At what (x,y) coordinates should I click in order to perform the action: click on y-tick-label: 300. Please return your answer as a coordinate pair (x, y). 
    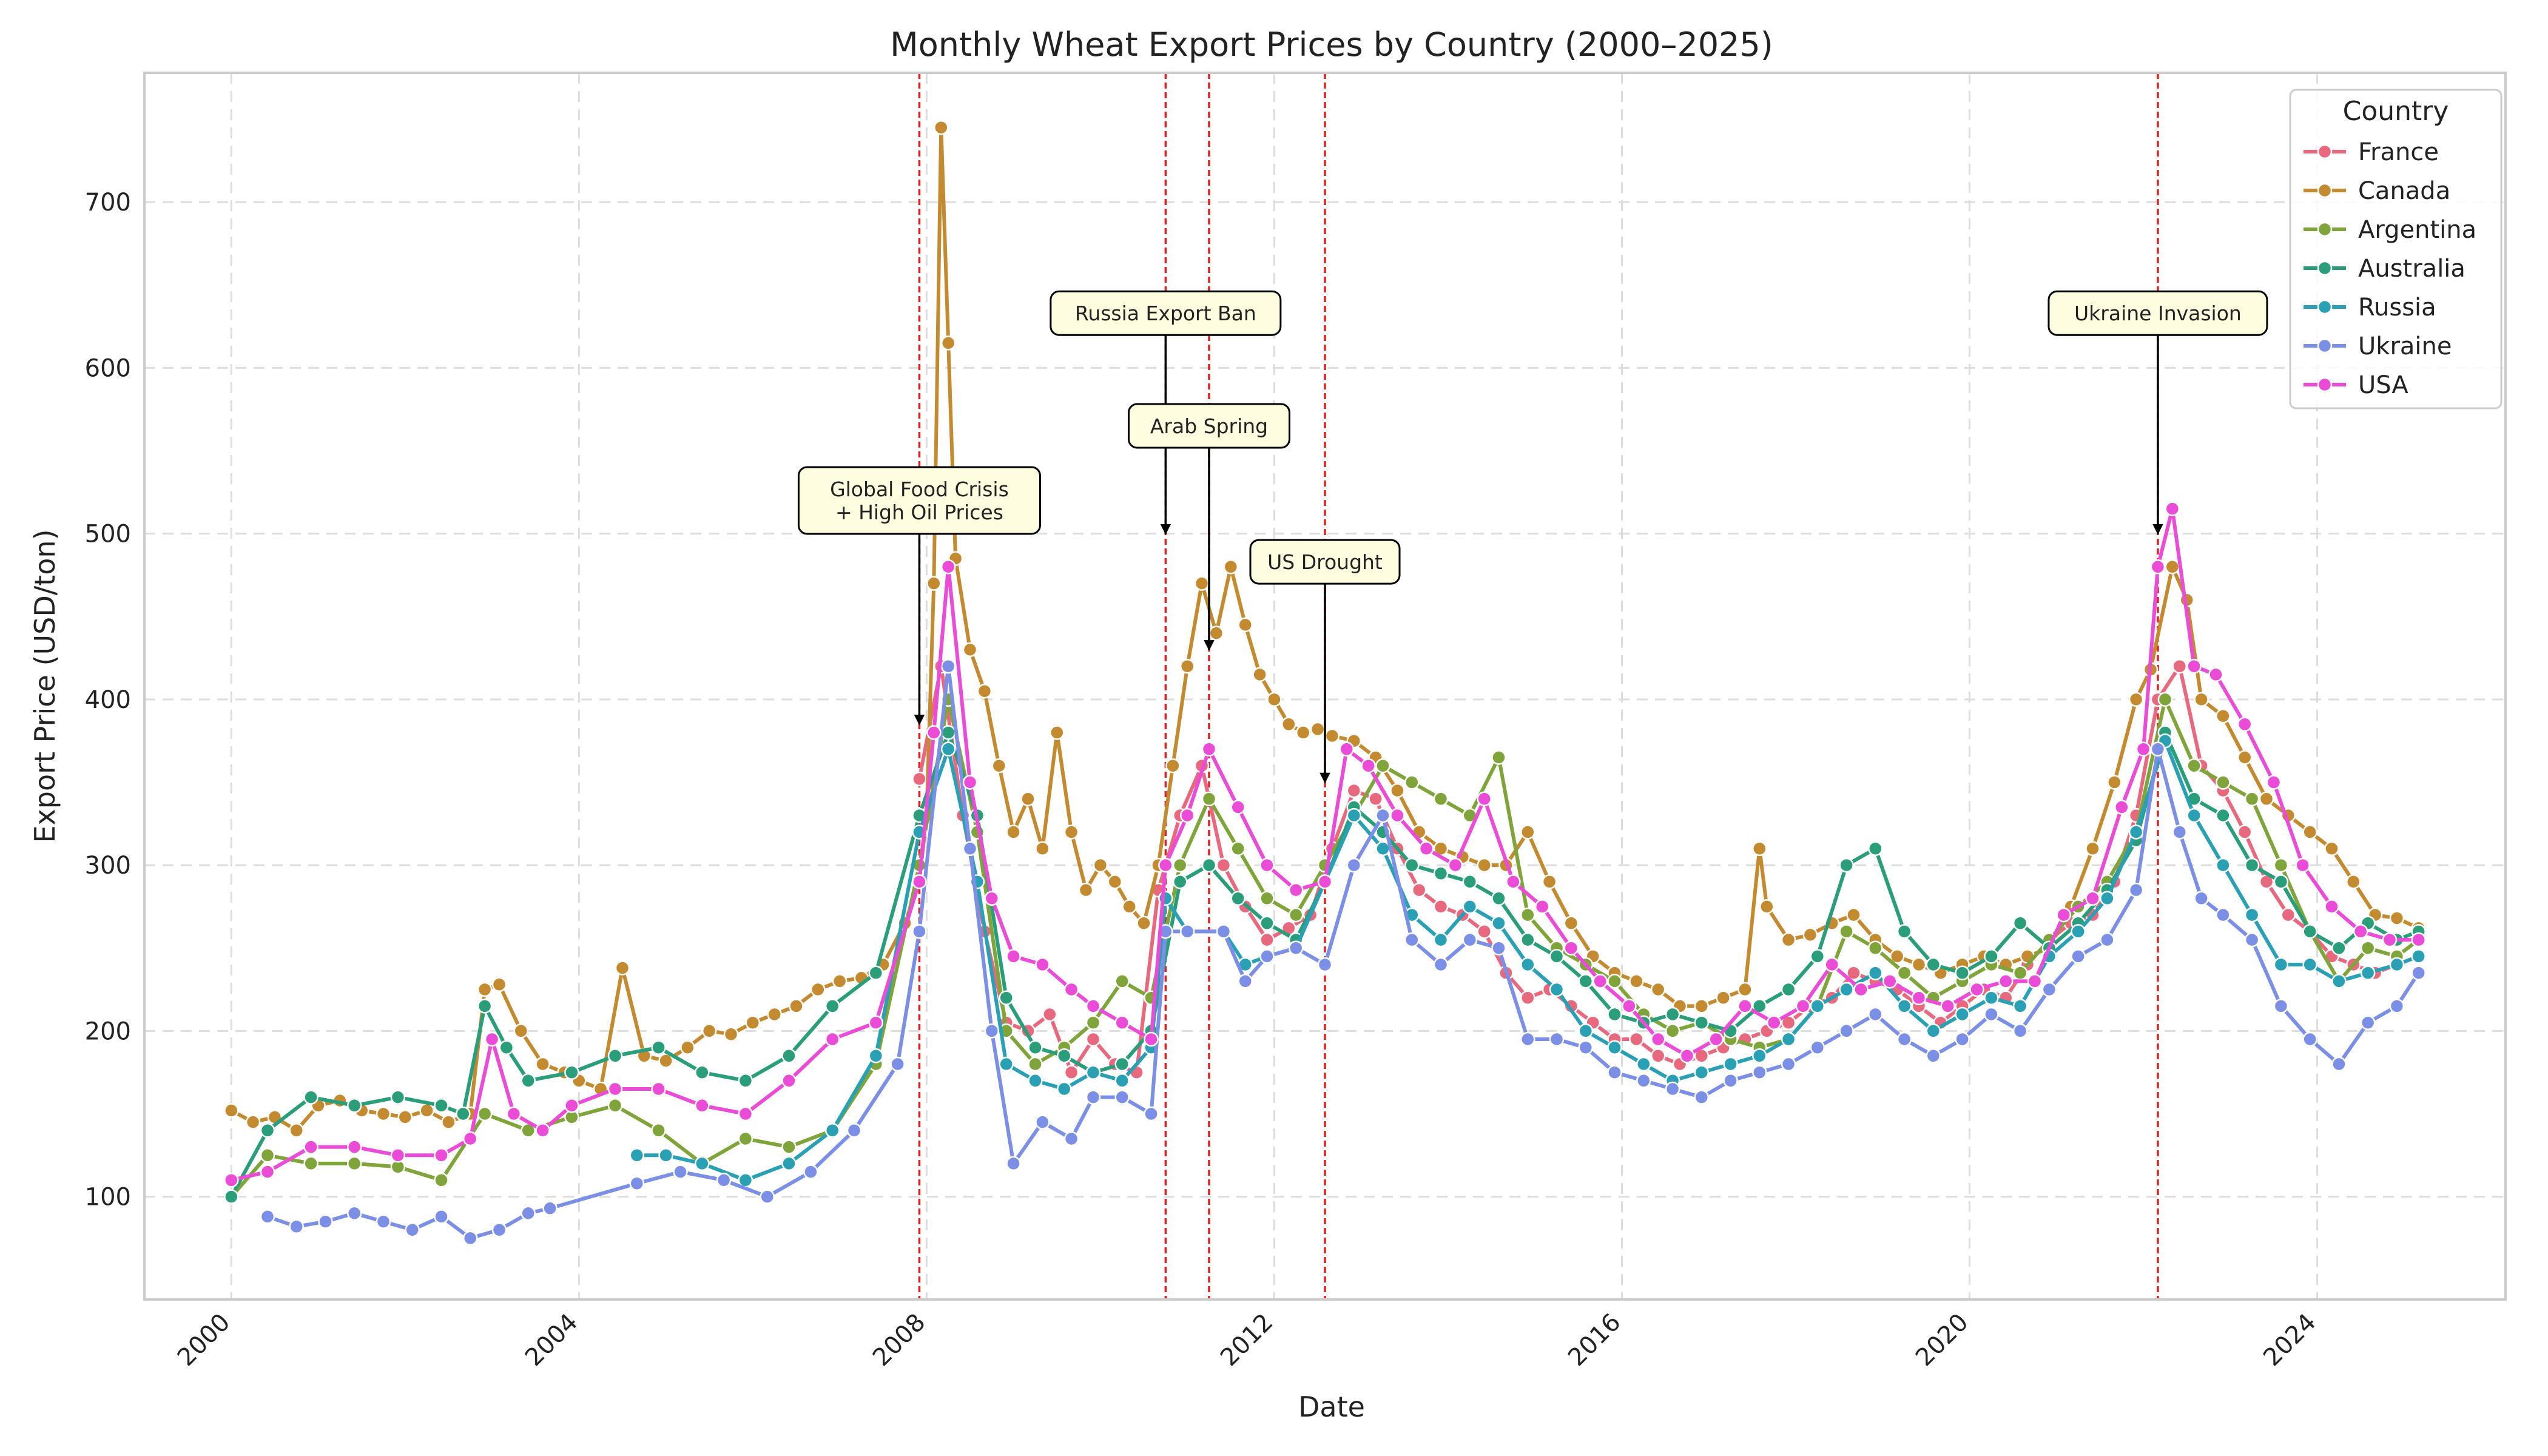
    Looking at the image, I should click on (108, 866).